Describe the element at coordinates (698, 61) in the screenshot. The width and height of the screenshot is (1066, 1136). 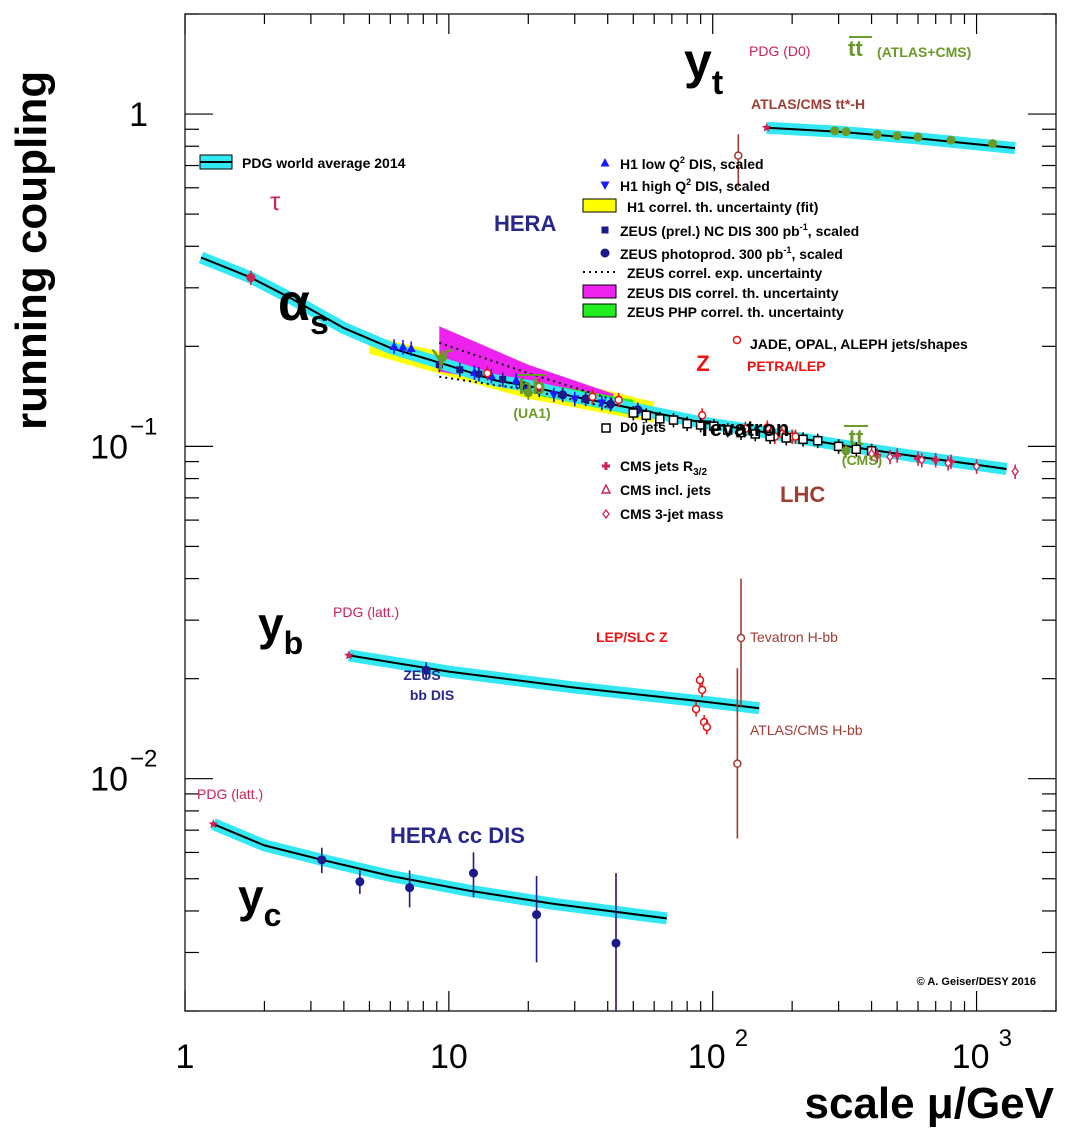
I see `yt-label-main: y` at that location.